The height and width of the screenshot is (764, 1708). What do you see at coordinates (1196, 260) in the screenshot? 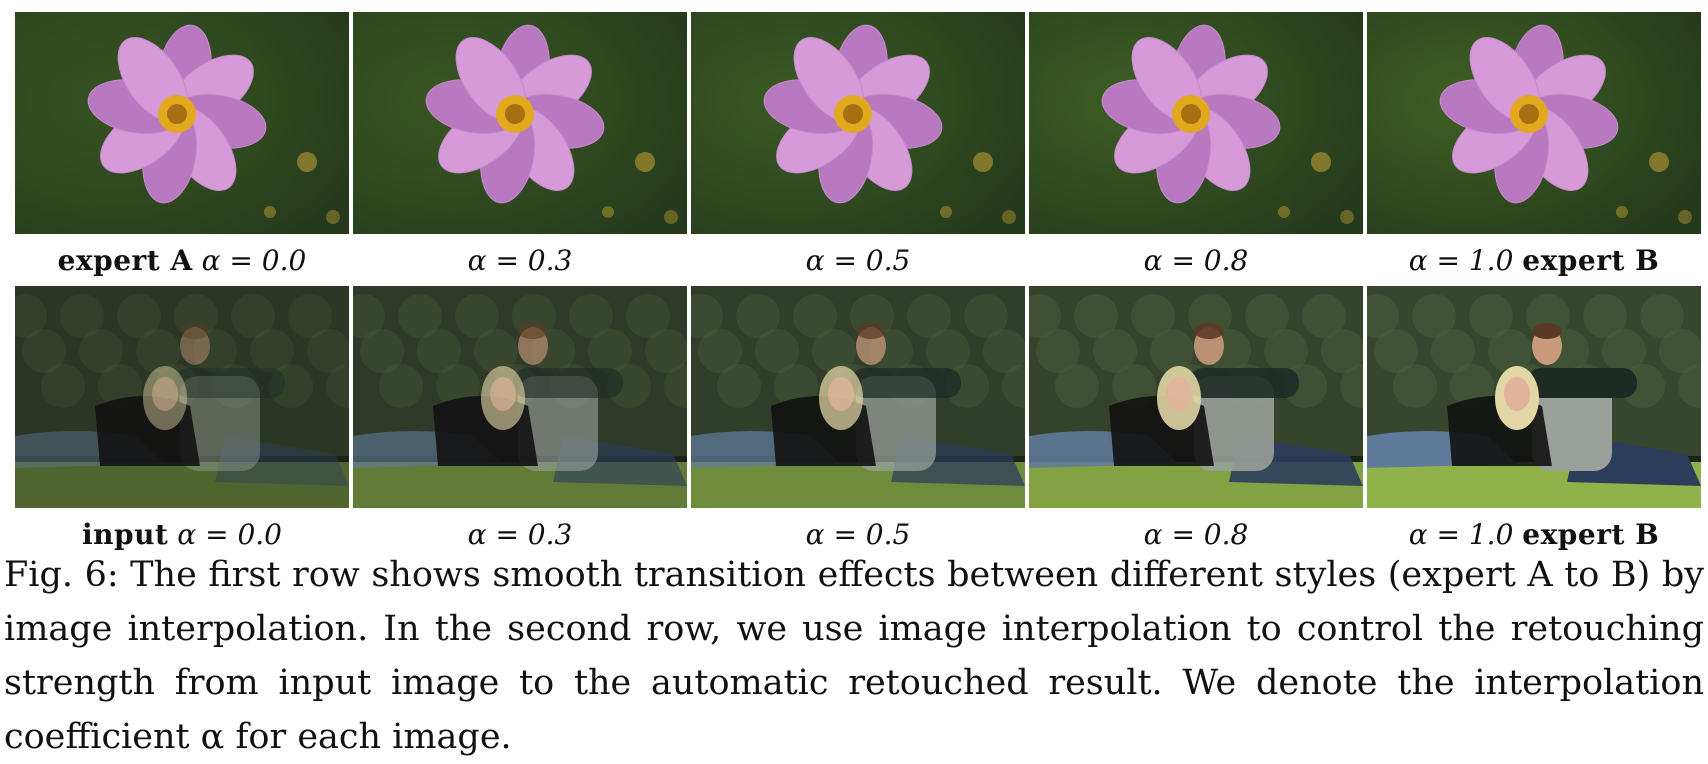
I see `row1-label-4: α = 0.8` at bounding box center [1196, 260].